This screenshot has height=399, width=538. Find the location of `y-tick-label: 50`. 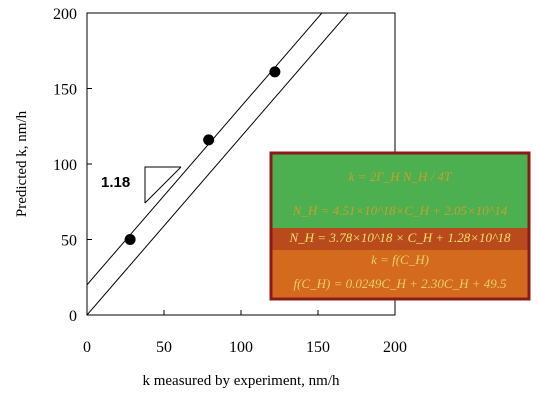

y-tick-label: 50 is located at coordinates (69, 241).